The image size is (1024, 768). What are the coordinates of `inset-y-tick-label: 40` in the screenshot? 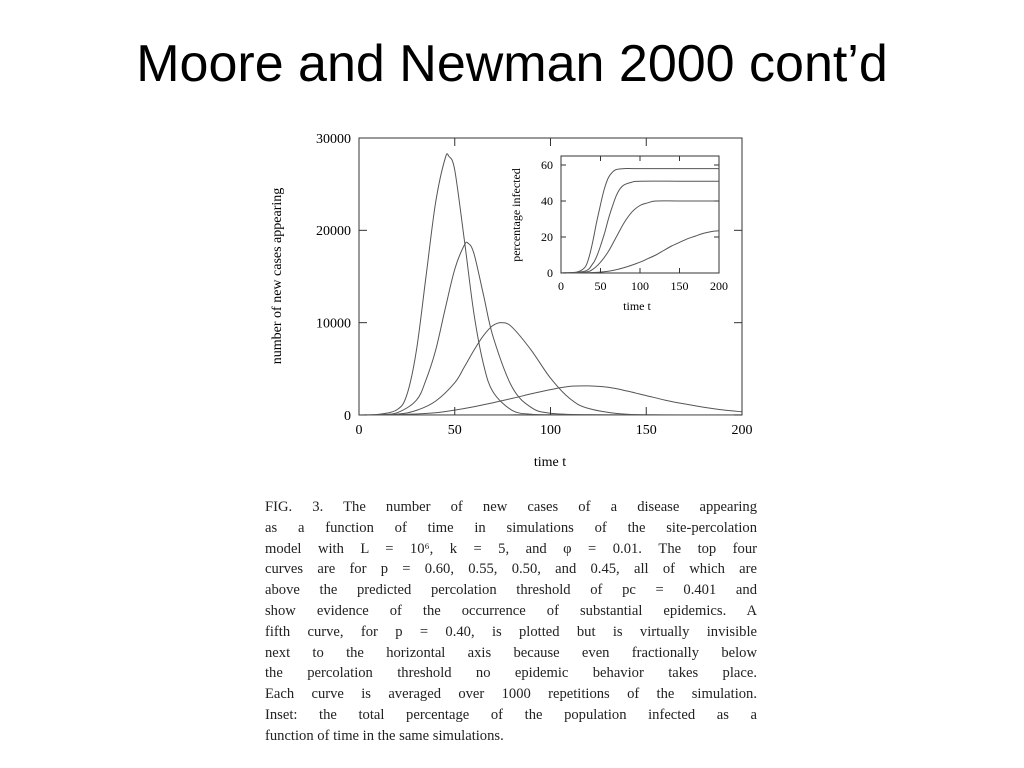 It's located at (547, 201).